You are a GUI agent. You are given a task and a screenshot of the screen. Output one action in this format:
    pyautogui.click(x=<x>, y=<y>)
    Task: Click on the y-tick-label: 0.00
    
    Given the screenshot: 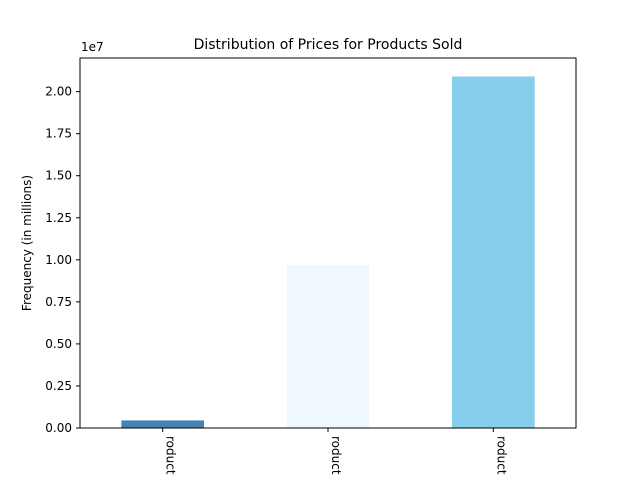 What is the action you would take?
    pyautogui.click(x=58, y=428)
    